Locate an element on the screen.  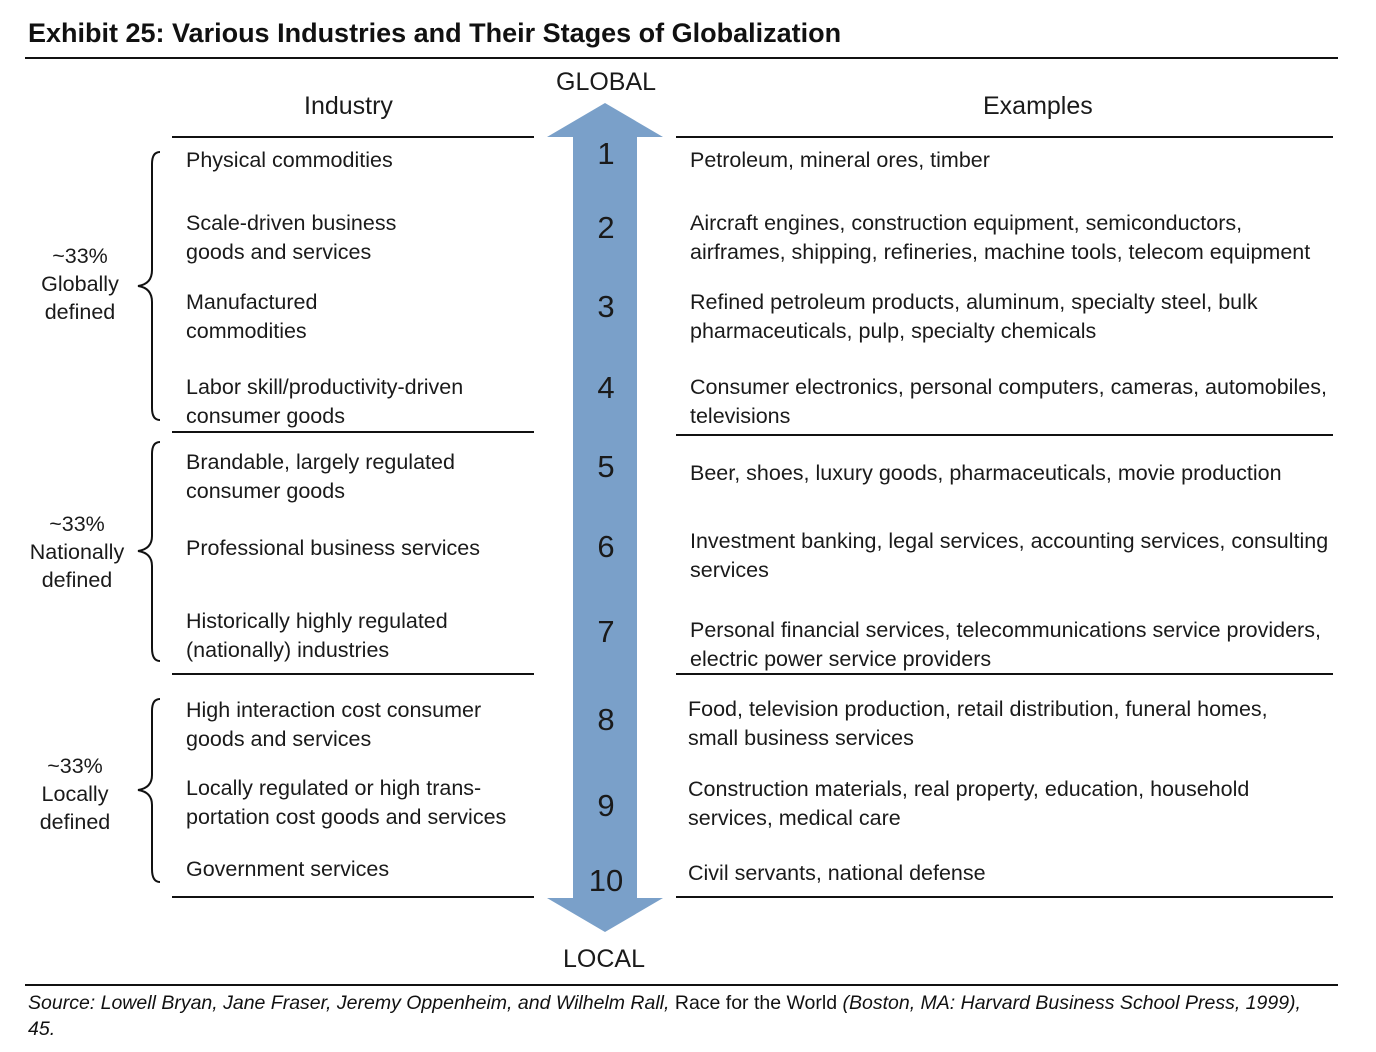
stage-number-1: 1 is located at coordinates (606, 153).